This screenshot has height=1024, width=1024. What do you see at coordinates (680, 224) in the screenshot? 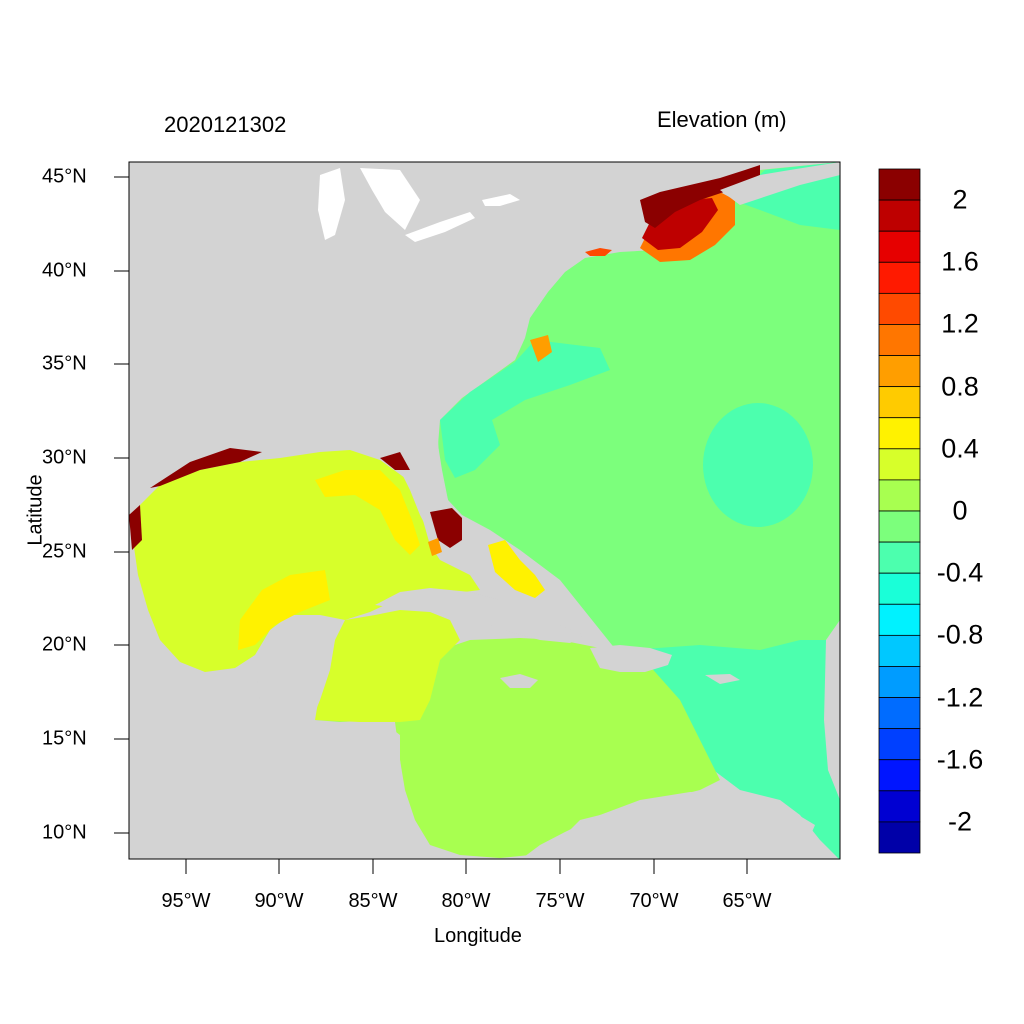
I see `gulf-of-maine-surge-inner` at bounding box center [680, 224].